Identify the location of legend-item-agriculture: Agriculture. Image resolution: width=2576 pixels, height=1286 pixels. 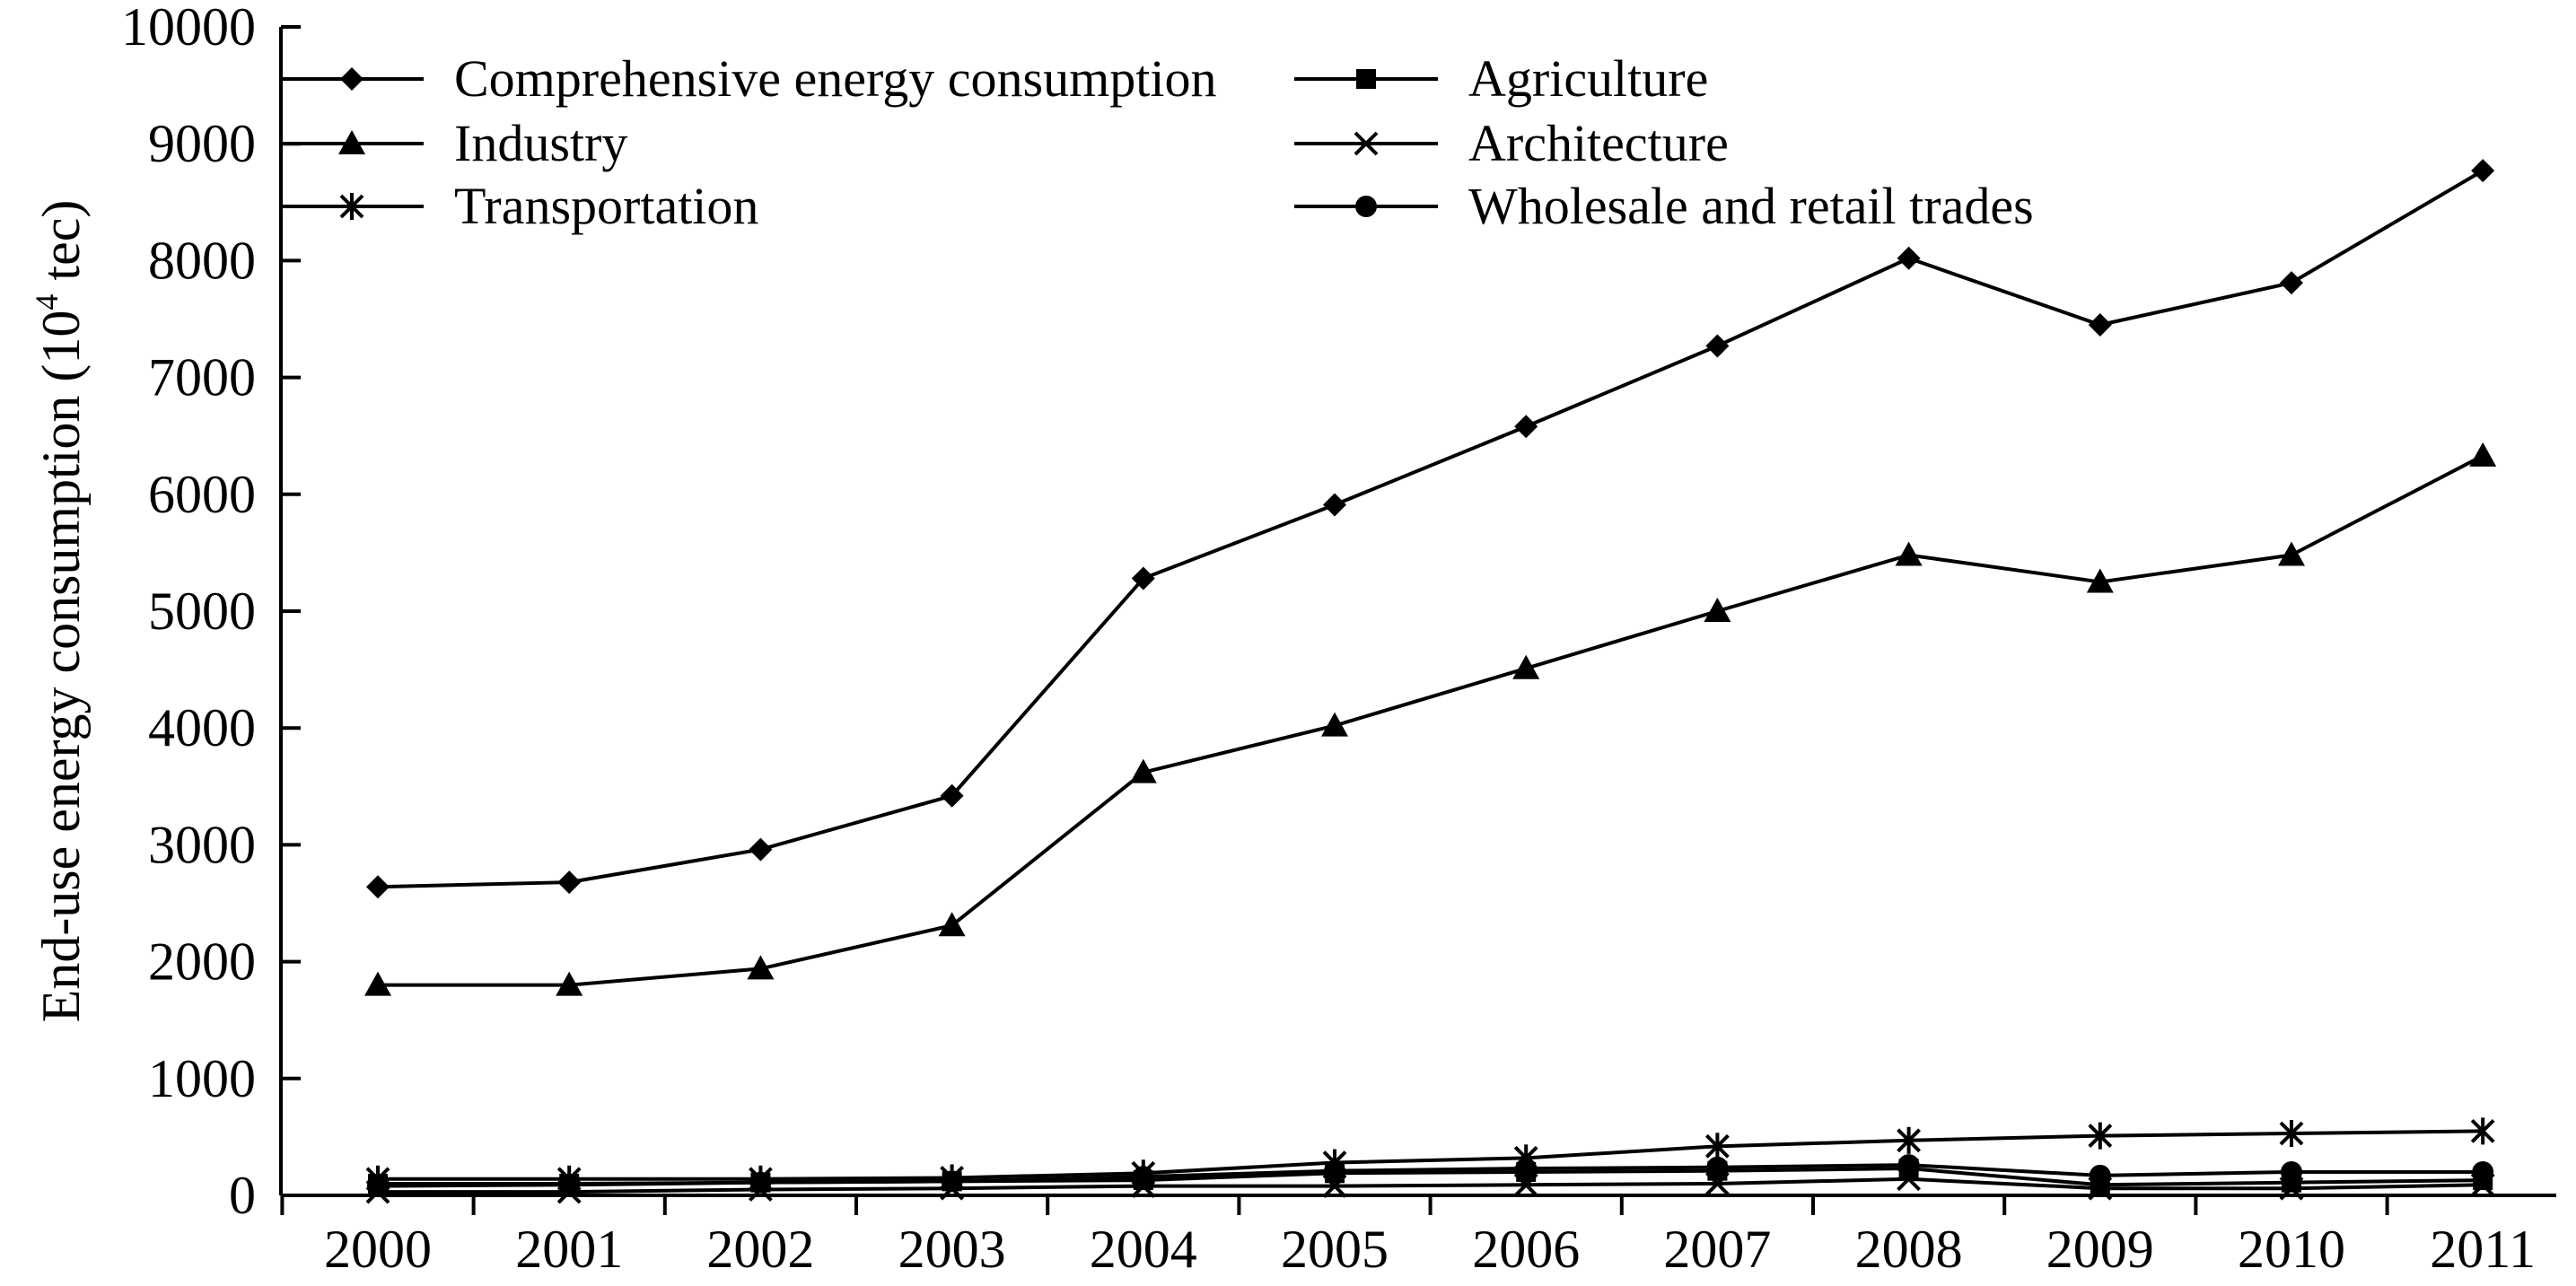
(1501, 78).